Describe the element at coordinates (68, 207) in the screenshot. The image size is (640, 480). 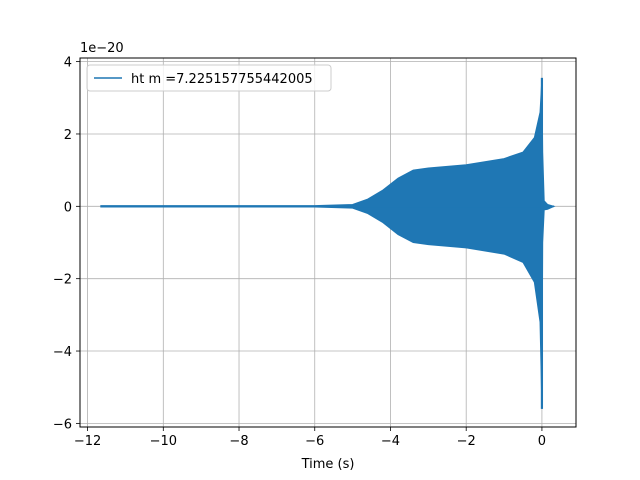
I see `y-tick-label: 0` at that location.